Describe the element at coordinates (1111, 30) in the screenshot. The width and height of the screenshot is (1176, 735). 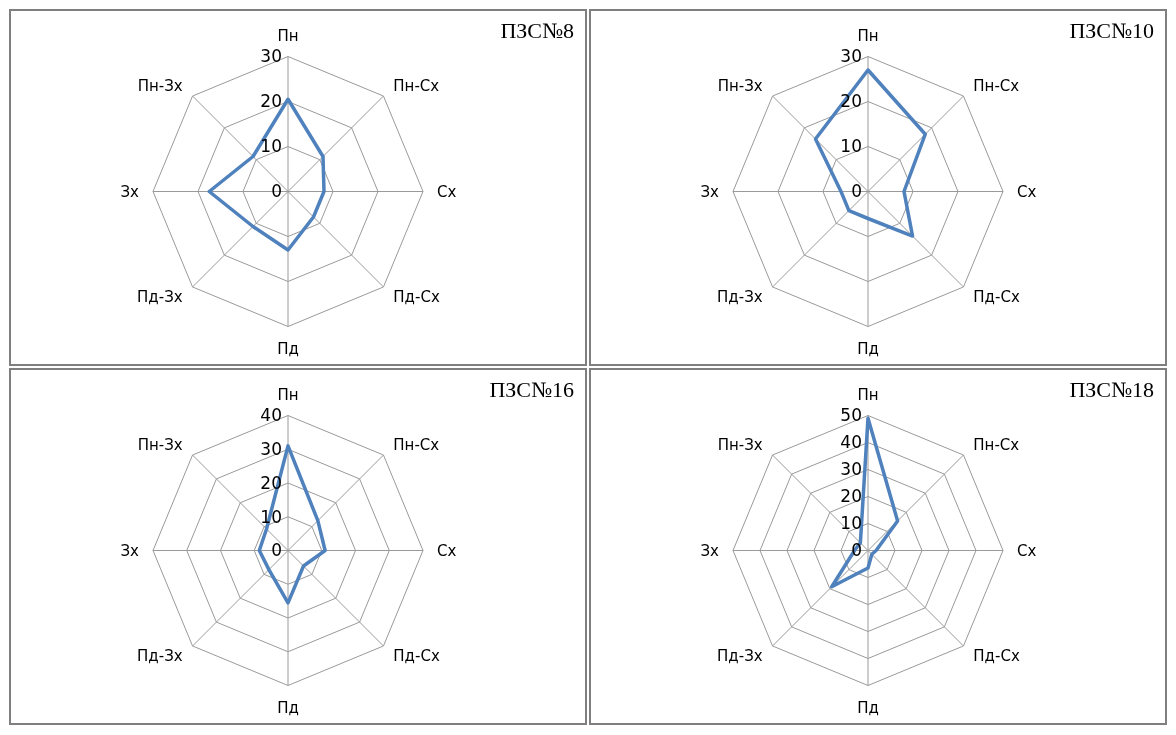
I see `text: ПЗС№10` at that location.